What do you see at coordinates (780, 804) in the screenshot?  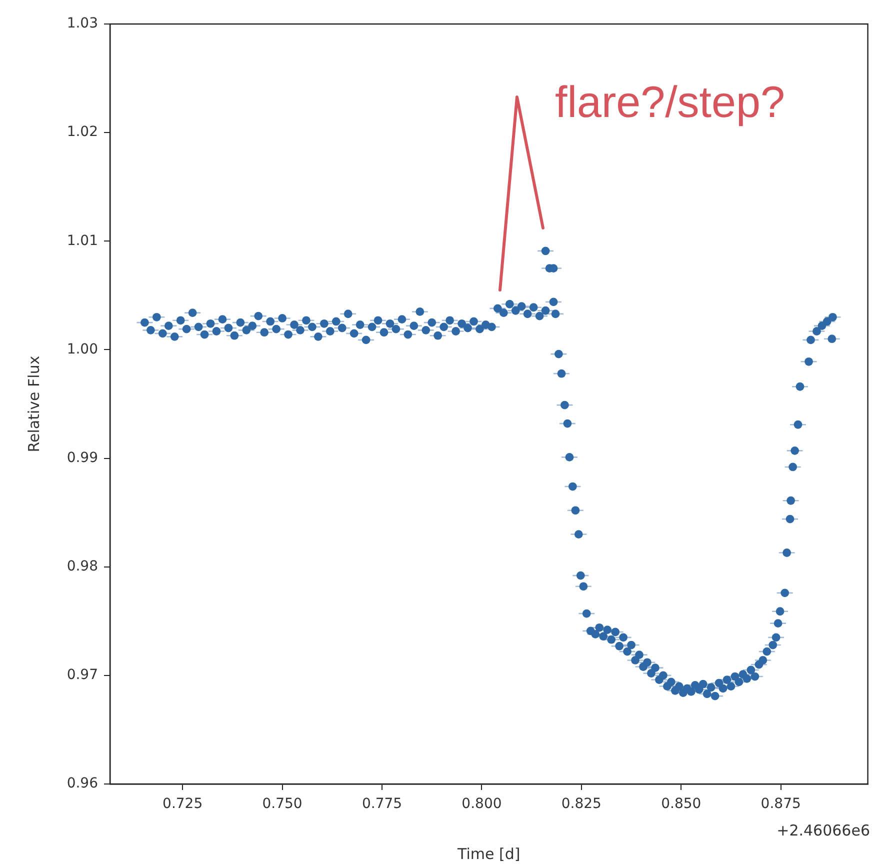 I see `x-tick-label: 0.875` at bounding box center [780, 804].